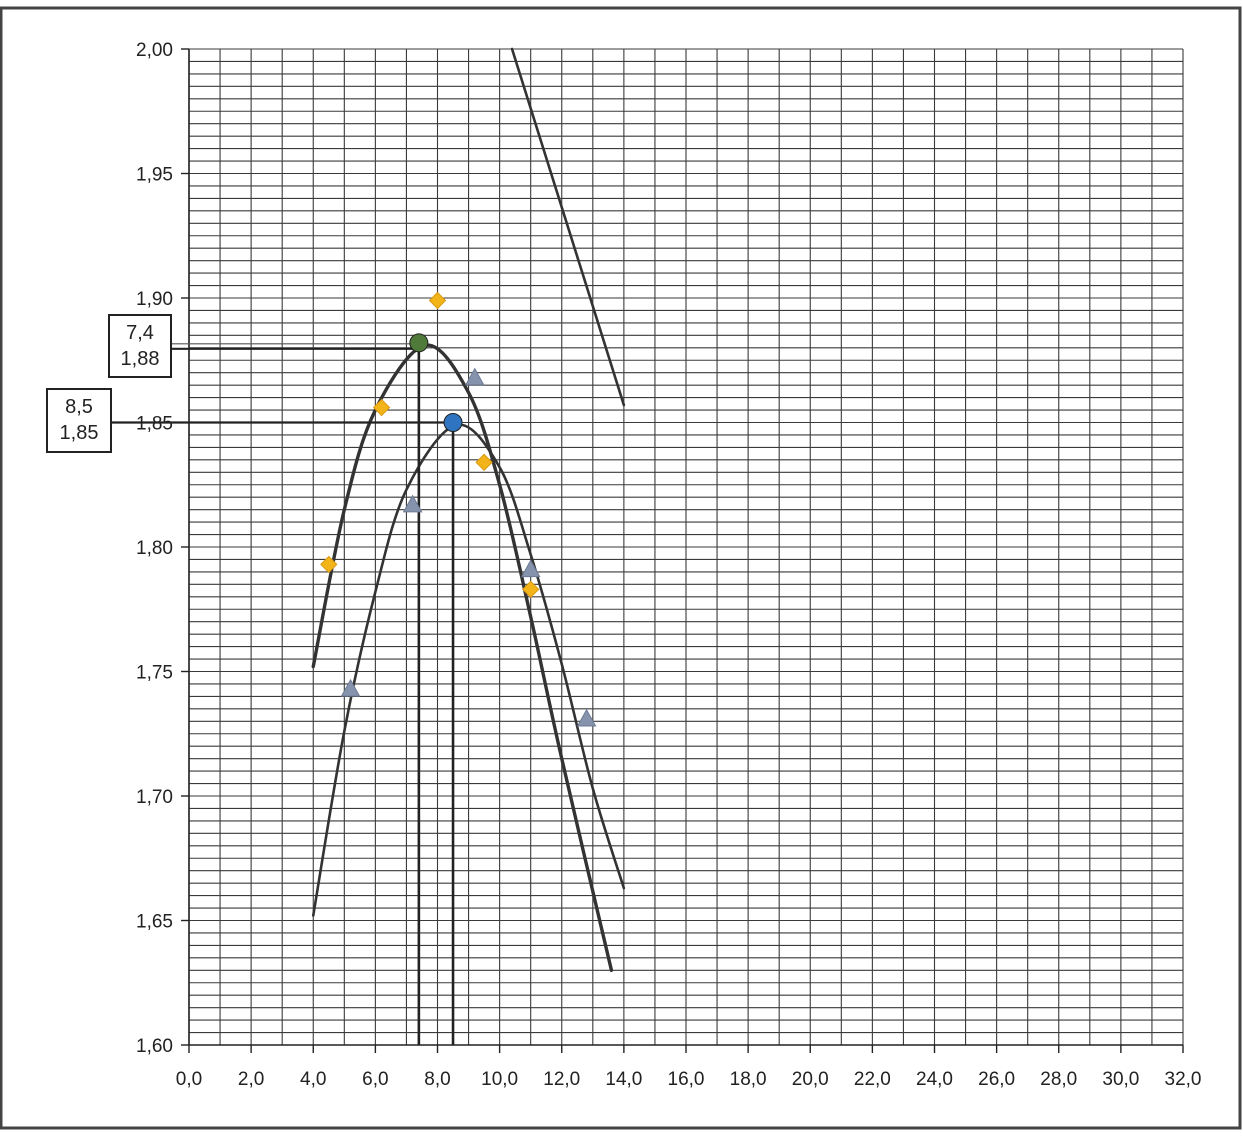  Describe the element at coordinates (79, 433) in the screenshot. I see `callout-text-2: 1,85` at that location.